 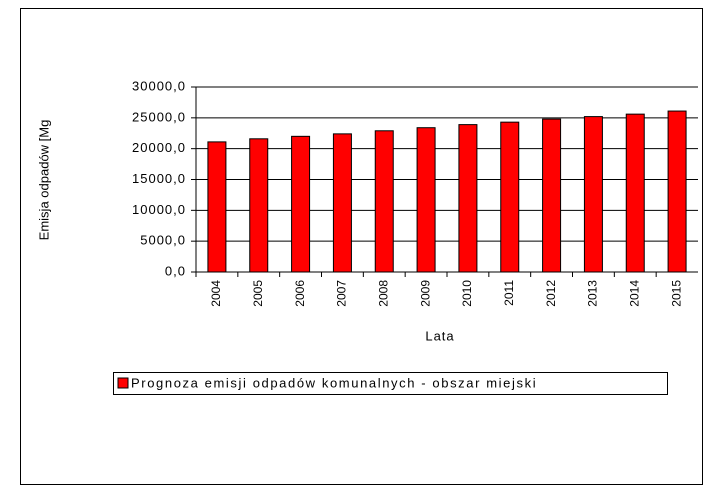 I want to click on x-tick-label: 2006, so click(x=300, y=293).